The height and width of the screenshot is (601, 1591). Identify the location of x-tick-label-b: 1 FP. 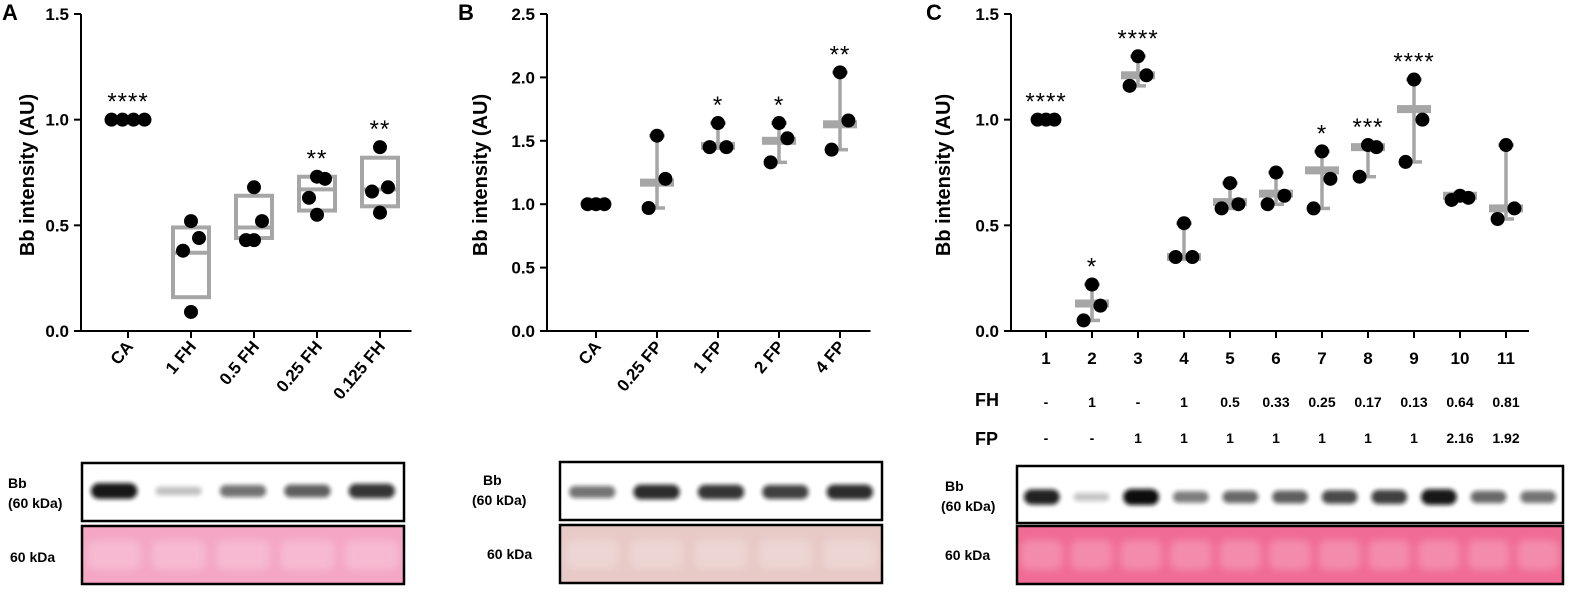
(708, 357).